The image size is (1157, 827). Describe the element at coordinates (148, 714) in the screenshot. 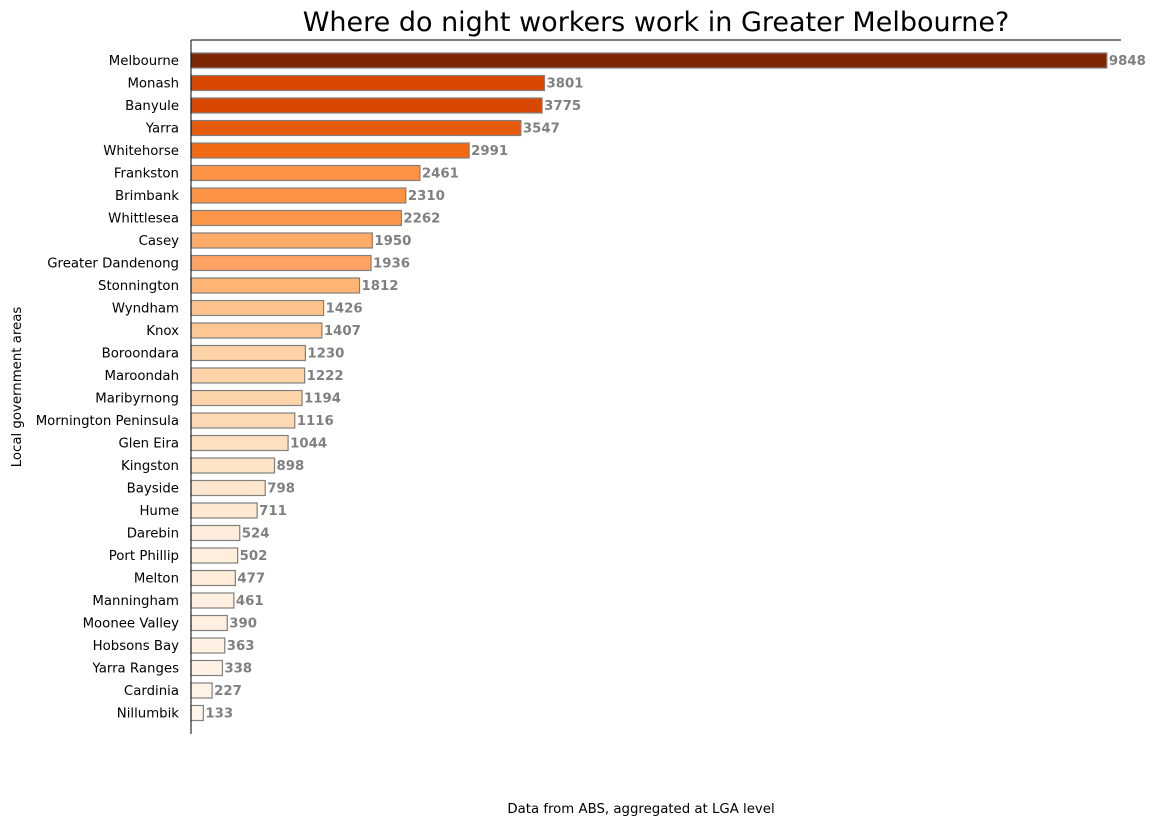

I see `y-tick-label: Nillumbik` at that location.